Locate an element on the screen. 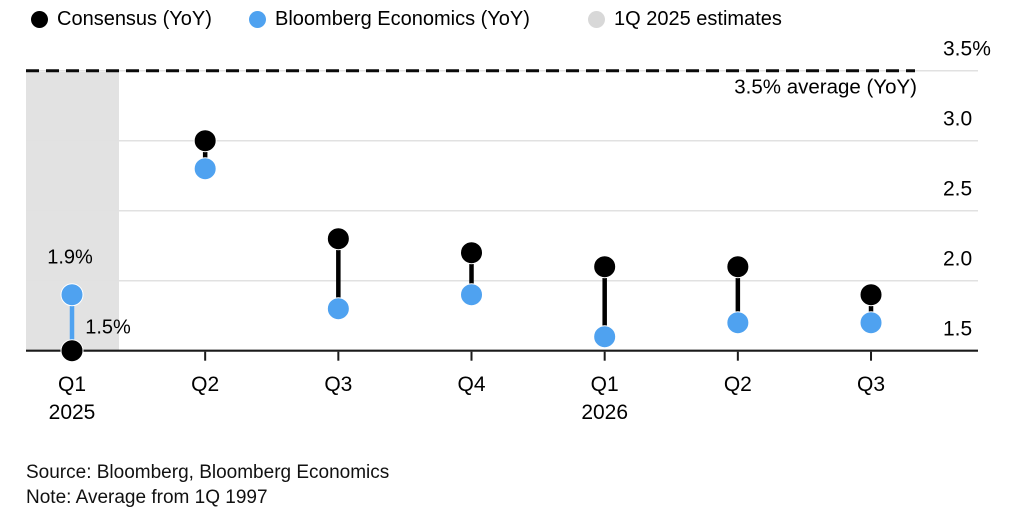 The height and width of the screenshot is (522, 1024). point-value-label: 1.9% is located at coordinates (70, 258).